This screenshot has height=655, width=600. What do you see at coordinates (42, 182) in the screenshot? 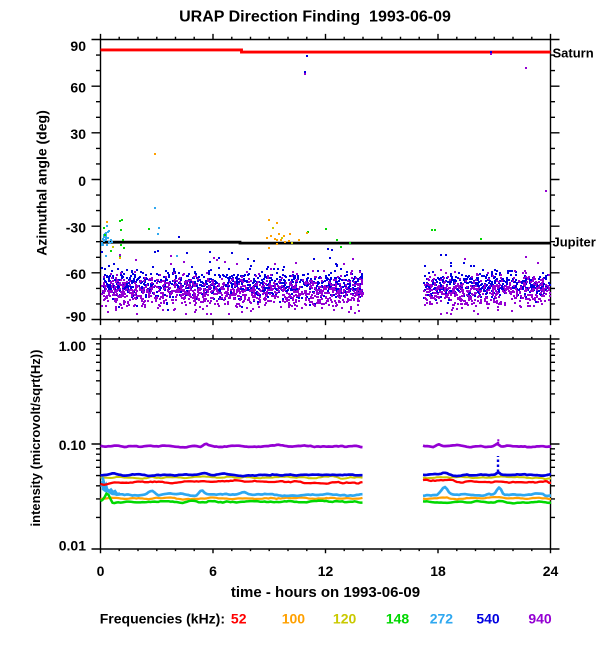
I see `svg-text: Azimuthal angle (deg)` at bounding box center [42, 182].